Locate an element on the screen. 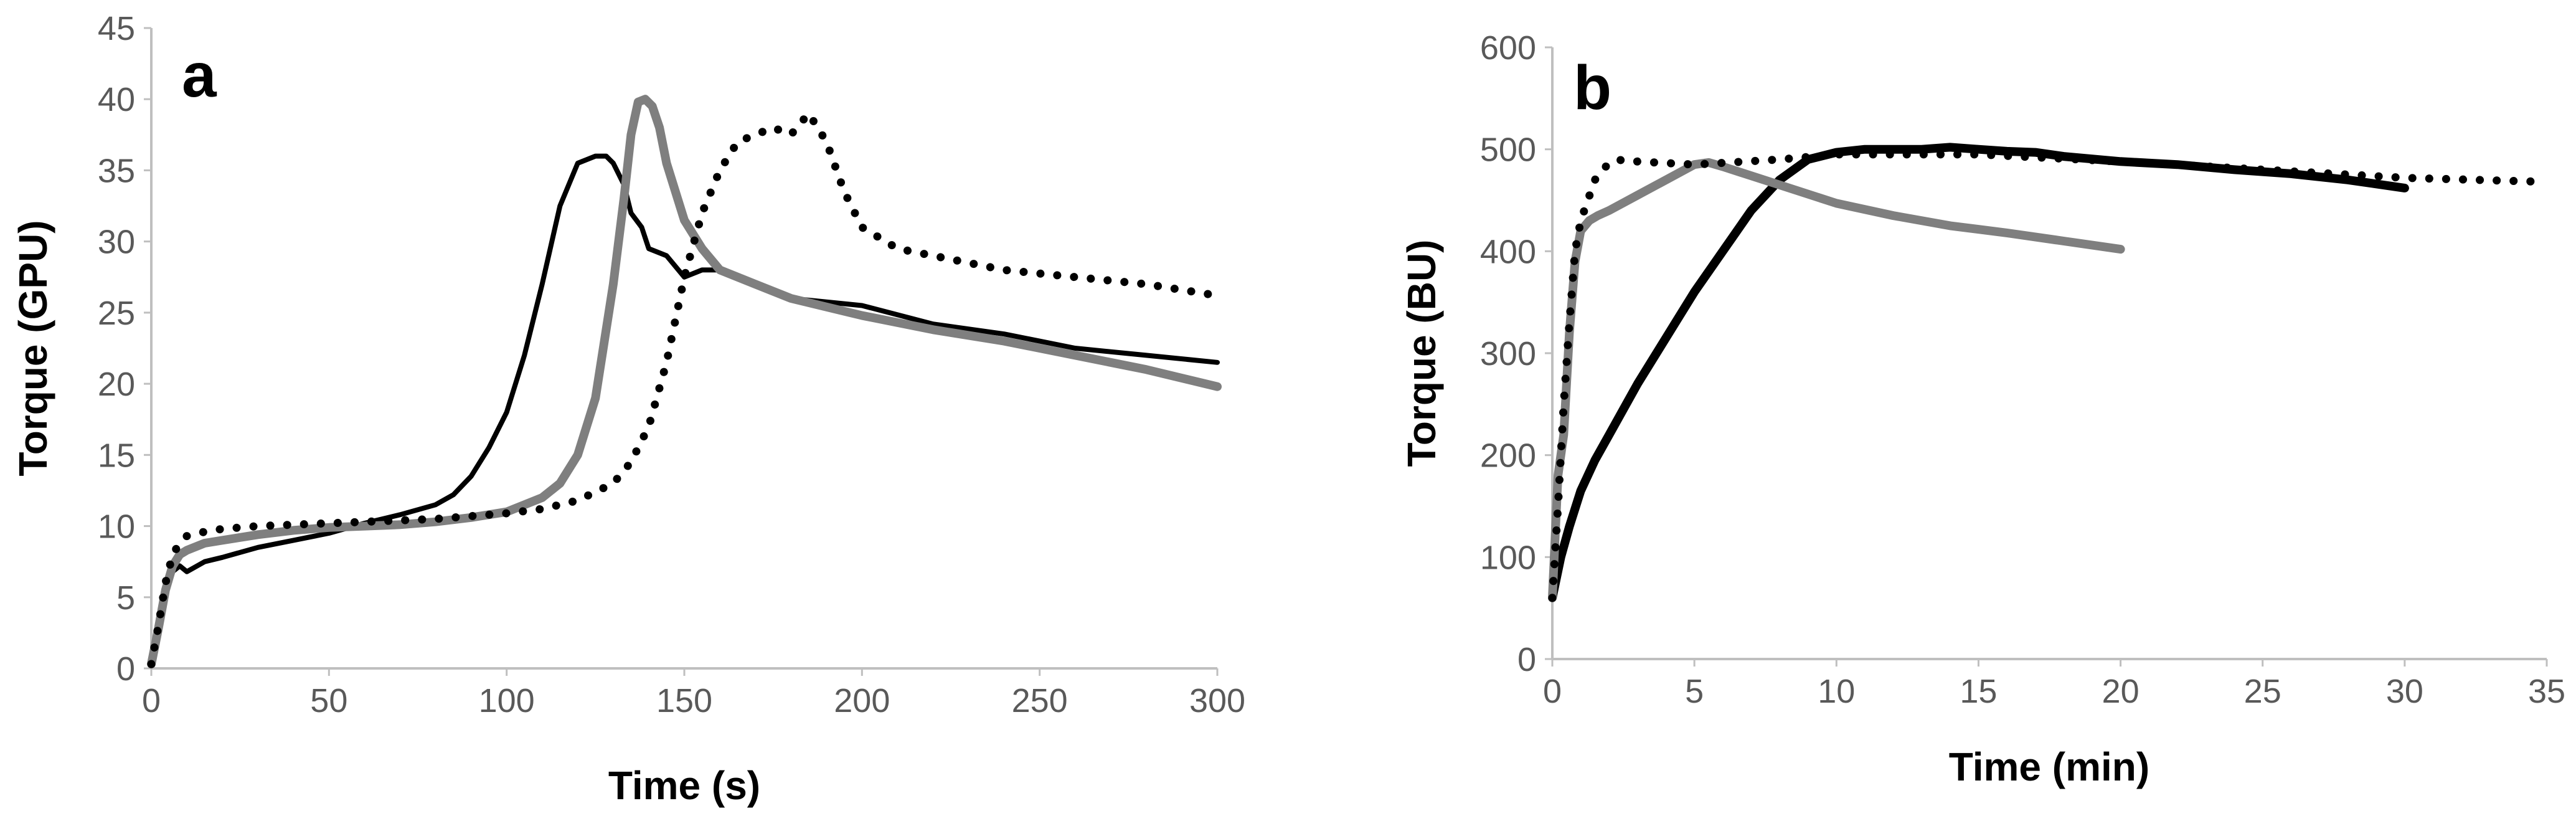 Image resolution: width=2576 pixels, height=821 pixels. panel-b-x-axis-title: Time (min) is located at coordinates (2049, 766).